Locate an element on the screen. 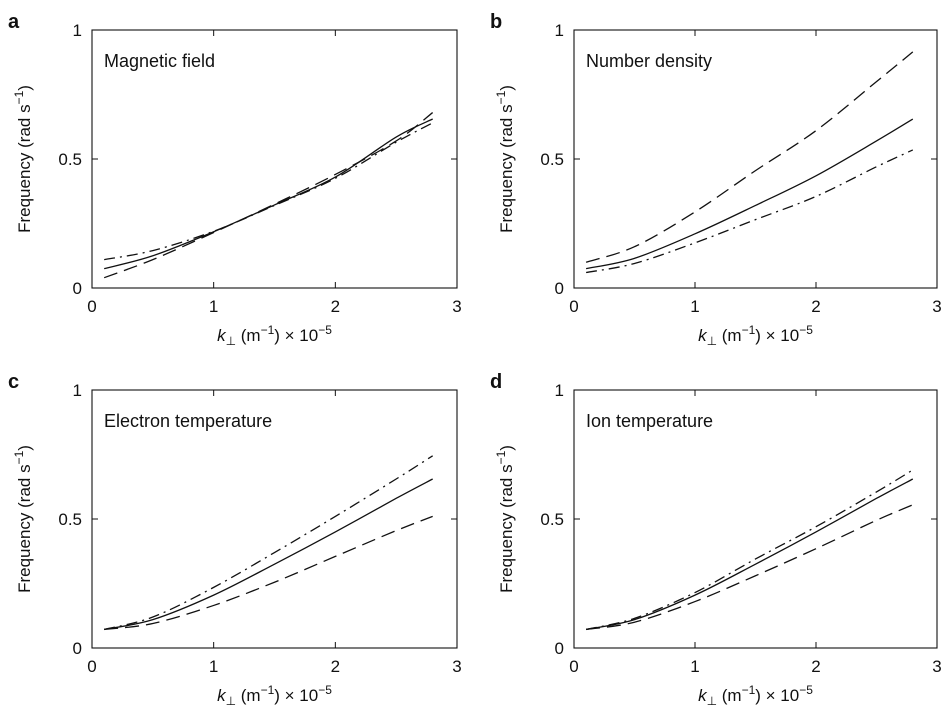  panel-letter: c is located at coordinates (13, 382).